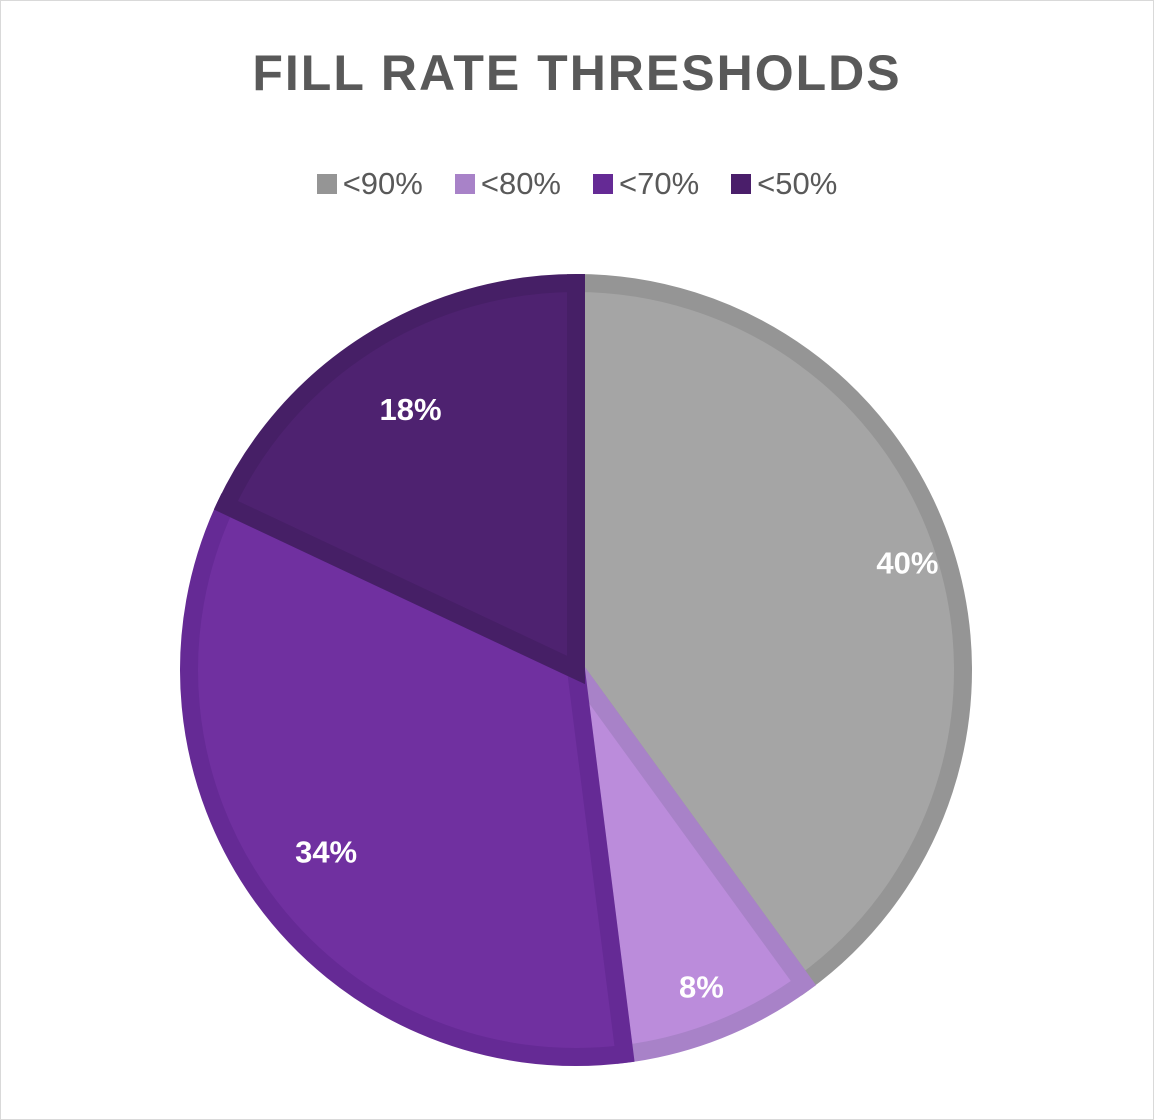  What do you see at coordinates (326, 852) in the screenshot?
I see `data-label: 34%` at bounding box center [326, 852].